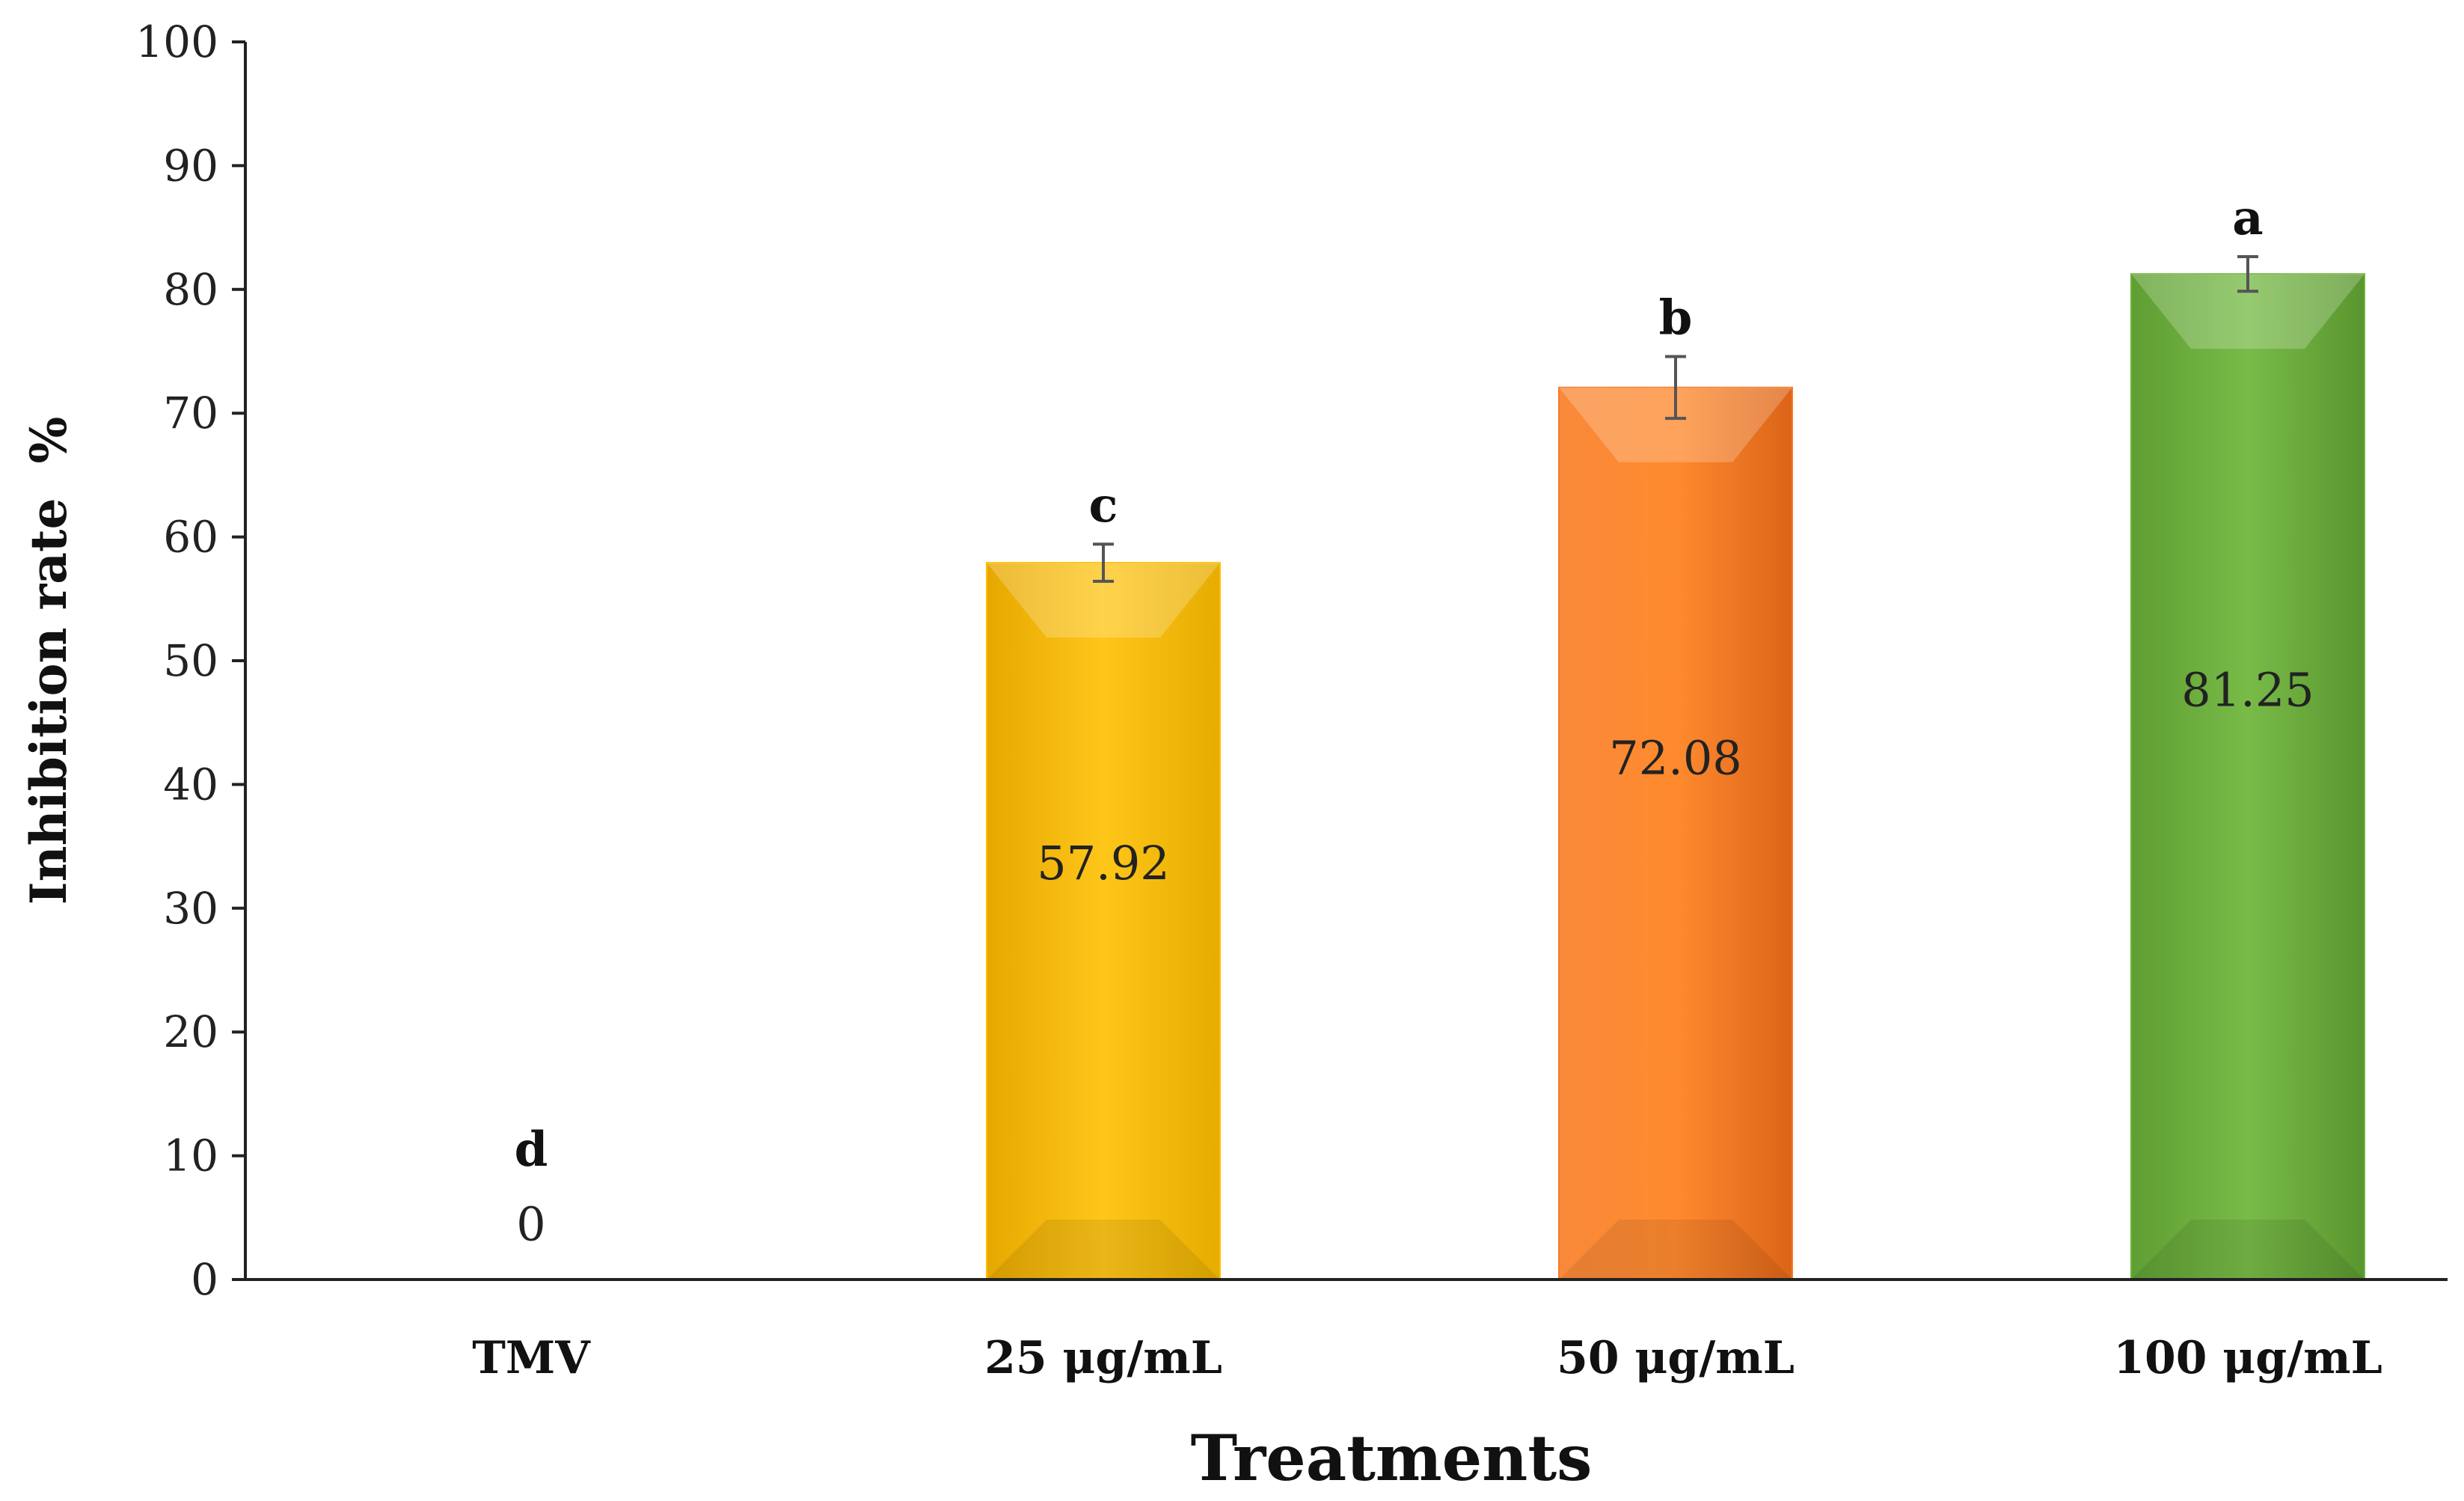 This screenshot has width=2464, height=1501. Describe the element at coordinates (48, 661) in the screenshot. I see `y-axis-title: Inhibition rate %` at that location.